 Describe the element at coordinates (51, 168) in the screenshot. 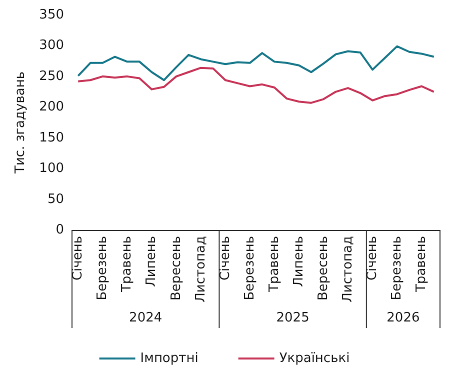

I see `y-tick-label: 100` at that location.